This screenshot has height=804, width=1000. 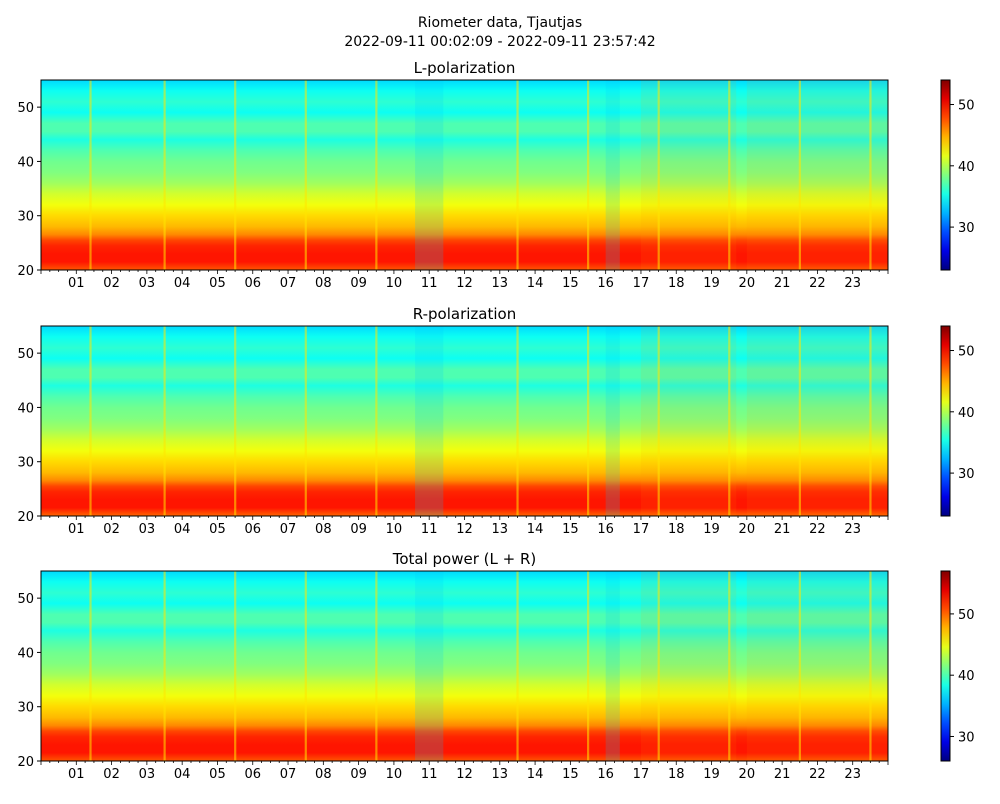 I want to click on colorbar-tick-label: 40, so click(x=966, y=413).